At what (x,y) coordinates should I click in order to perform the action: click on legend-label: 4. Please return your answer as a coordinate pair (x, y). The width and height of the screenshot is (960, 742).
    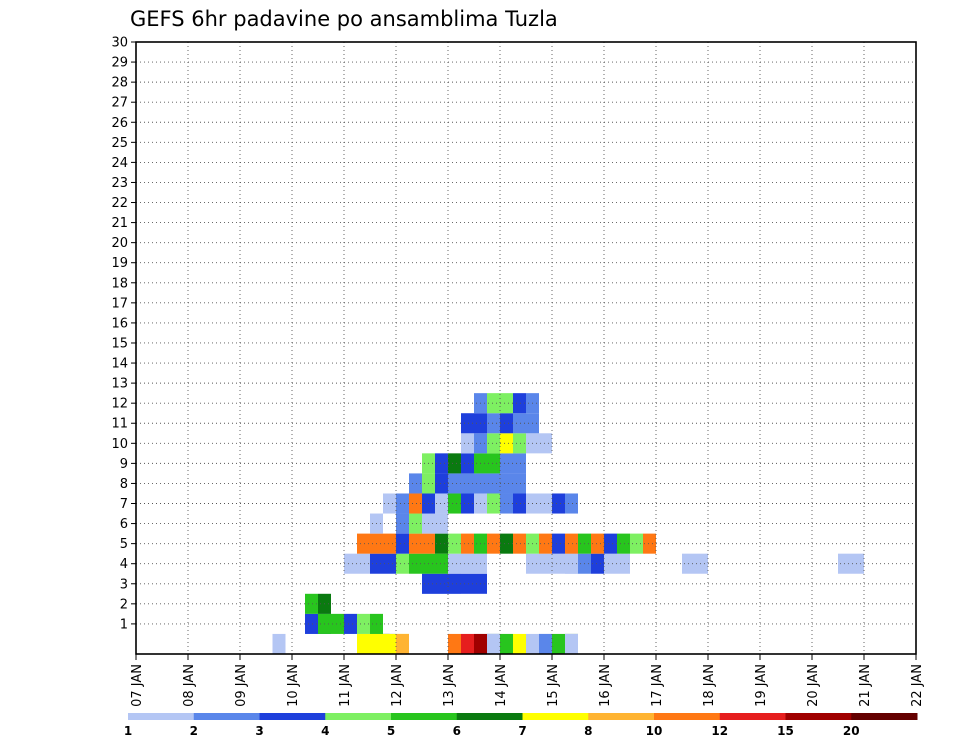
    Looking at the image, I should click on (325, 731).